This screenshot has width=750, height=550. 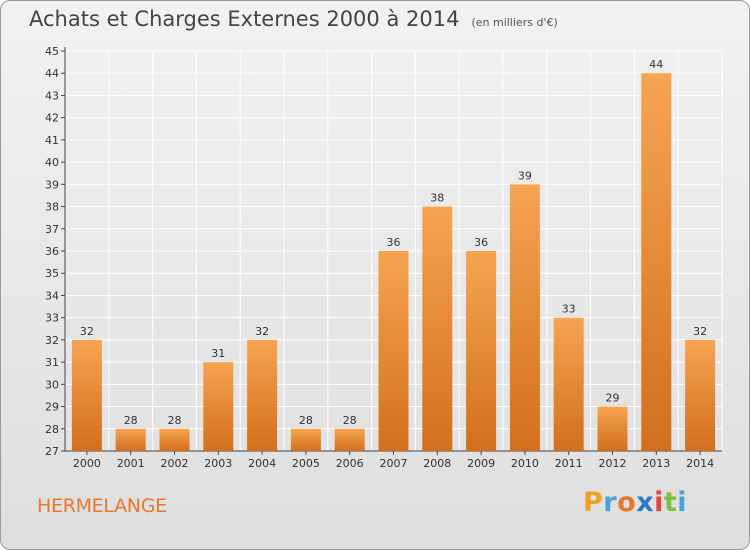 I want to click on y-tick-label: 32, so click(x=52, y=340).